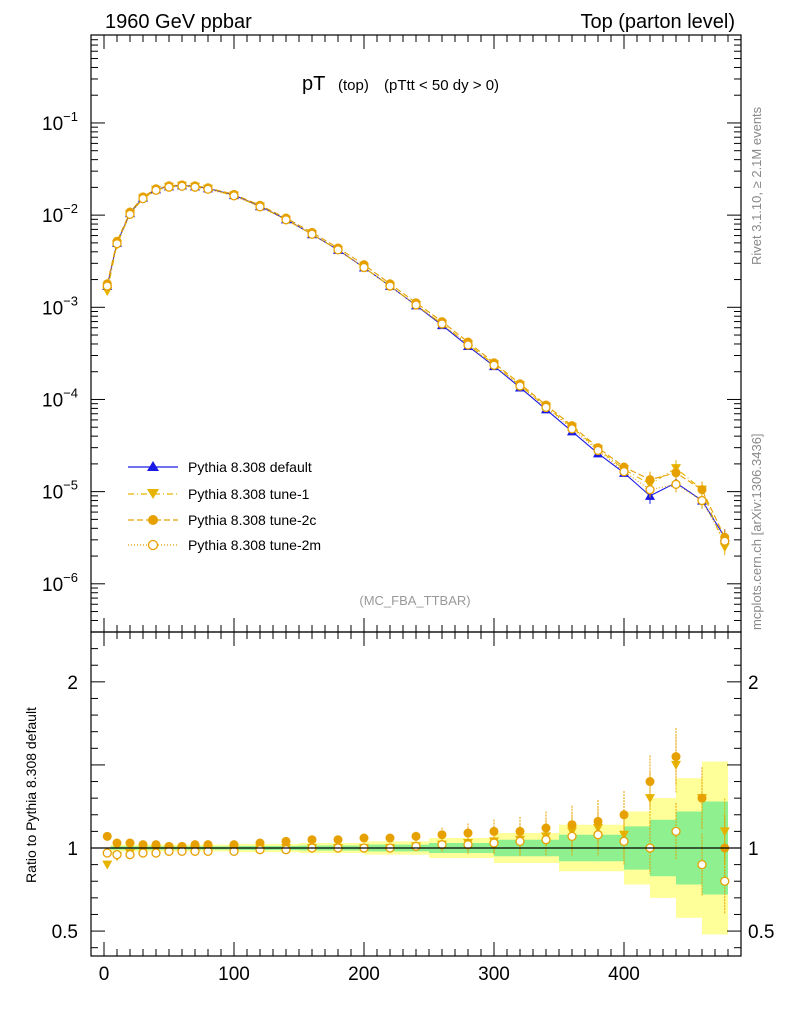 The width and height of the screenshot is (786, 1024). What do you see at coordinates (252, 520) in the screenshot?
I see `legend-label-tune2c: Pythia 8.308 tune-2c` at bounding box center [252, 520].